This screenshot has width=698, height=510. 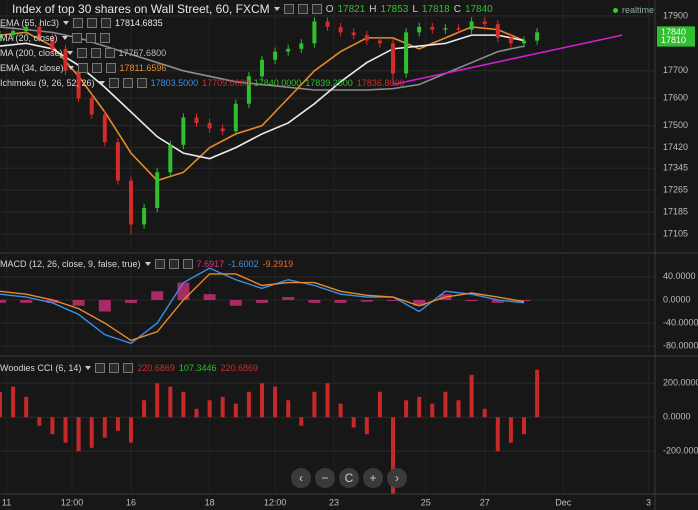 I want to click on study-name: MACD (12, 26, close, 9, false, true), so click(x=70, y=264).